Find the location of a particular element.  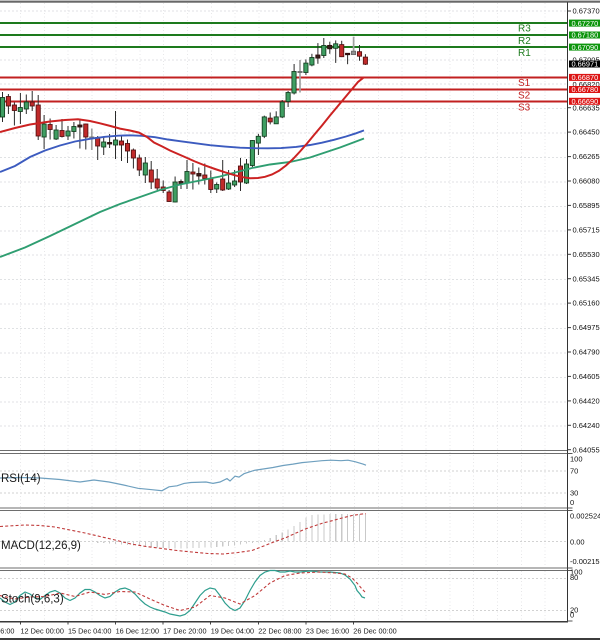

svg-text: 0.66870 is located at coordinates (585, 77).